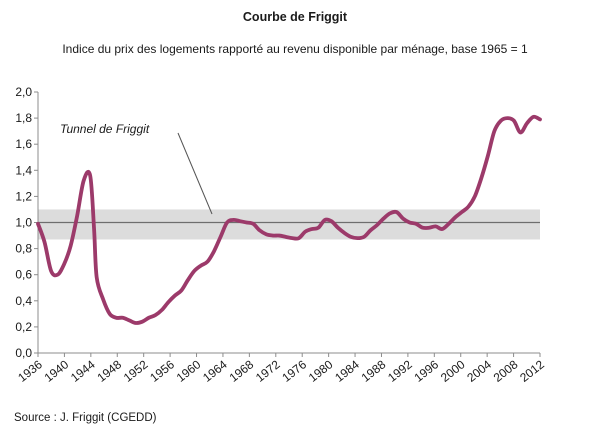 The height and width of the screenshot is (437, 590). Describe the element at coordinates (195, 173) in the screenshot. I see `annotation-pointer` at that location.